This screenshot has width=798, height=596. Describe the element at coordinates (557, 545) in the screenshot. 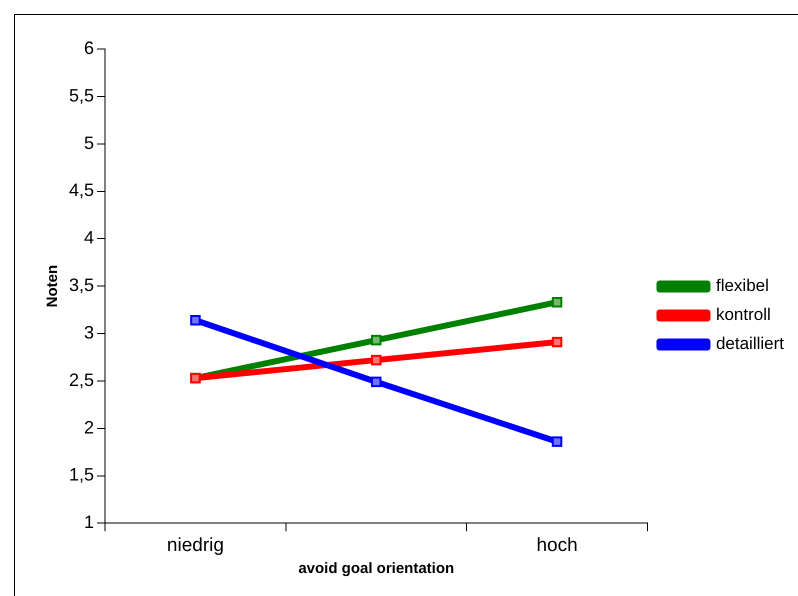

I see `x-tick-label: hoch` at that location.